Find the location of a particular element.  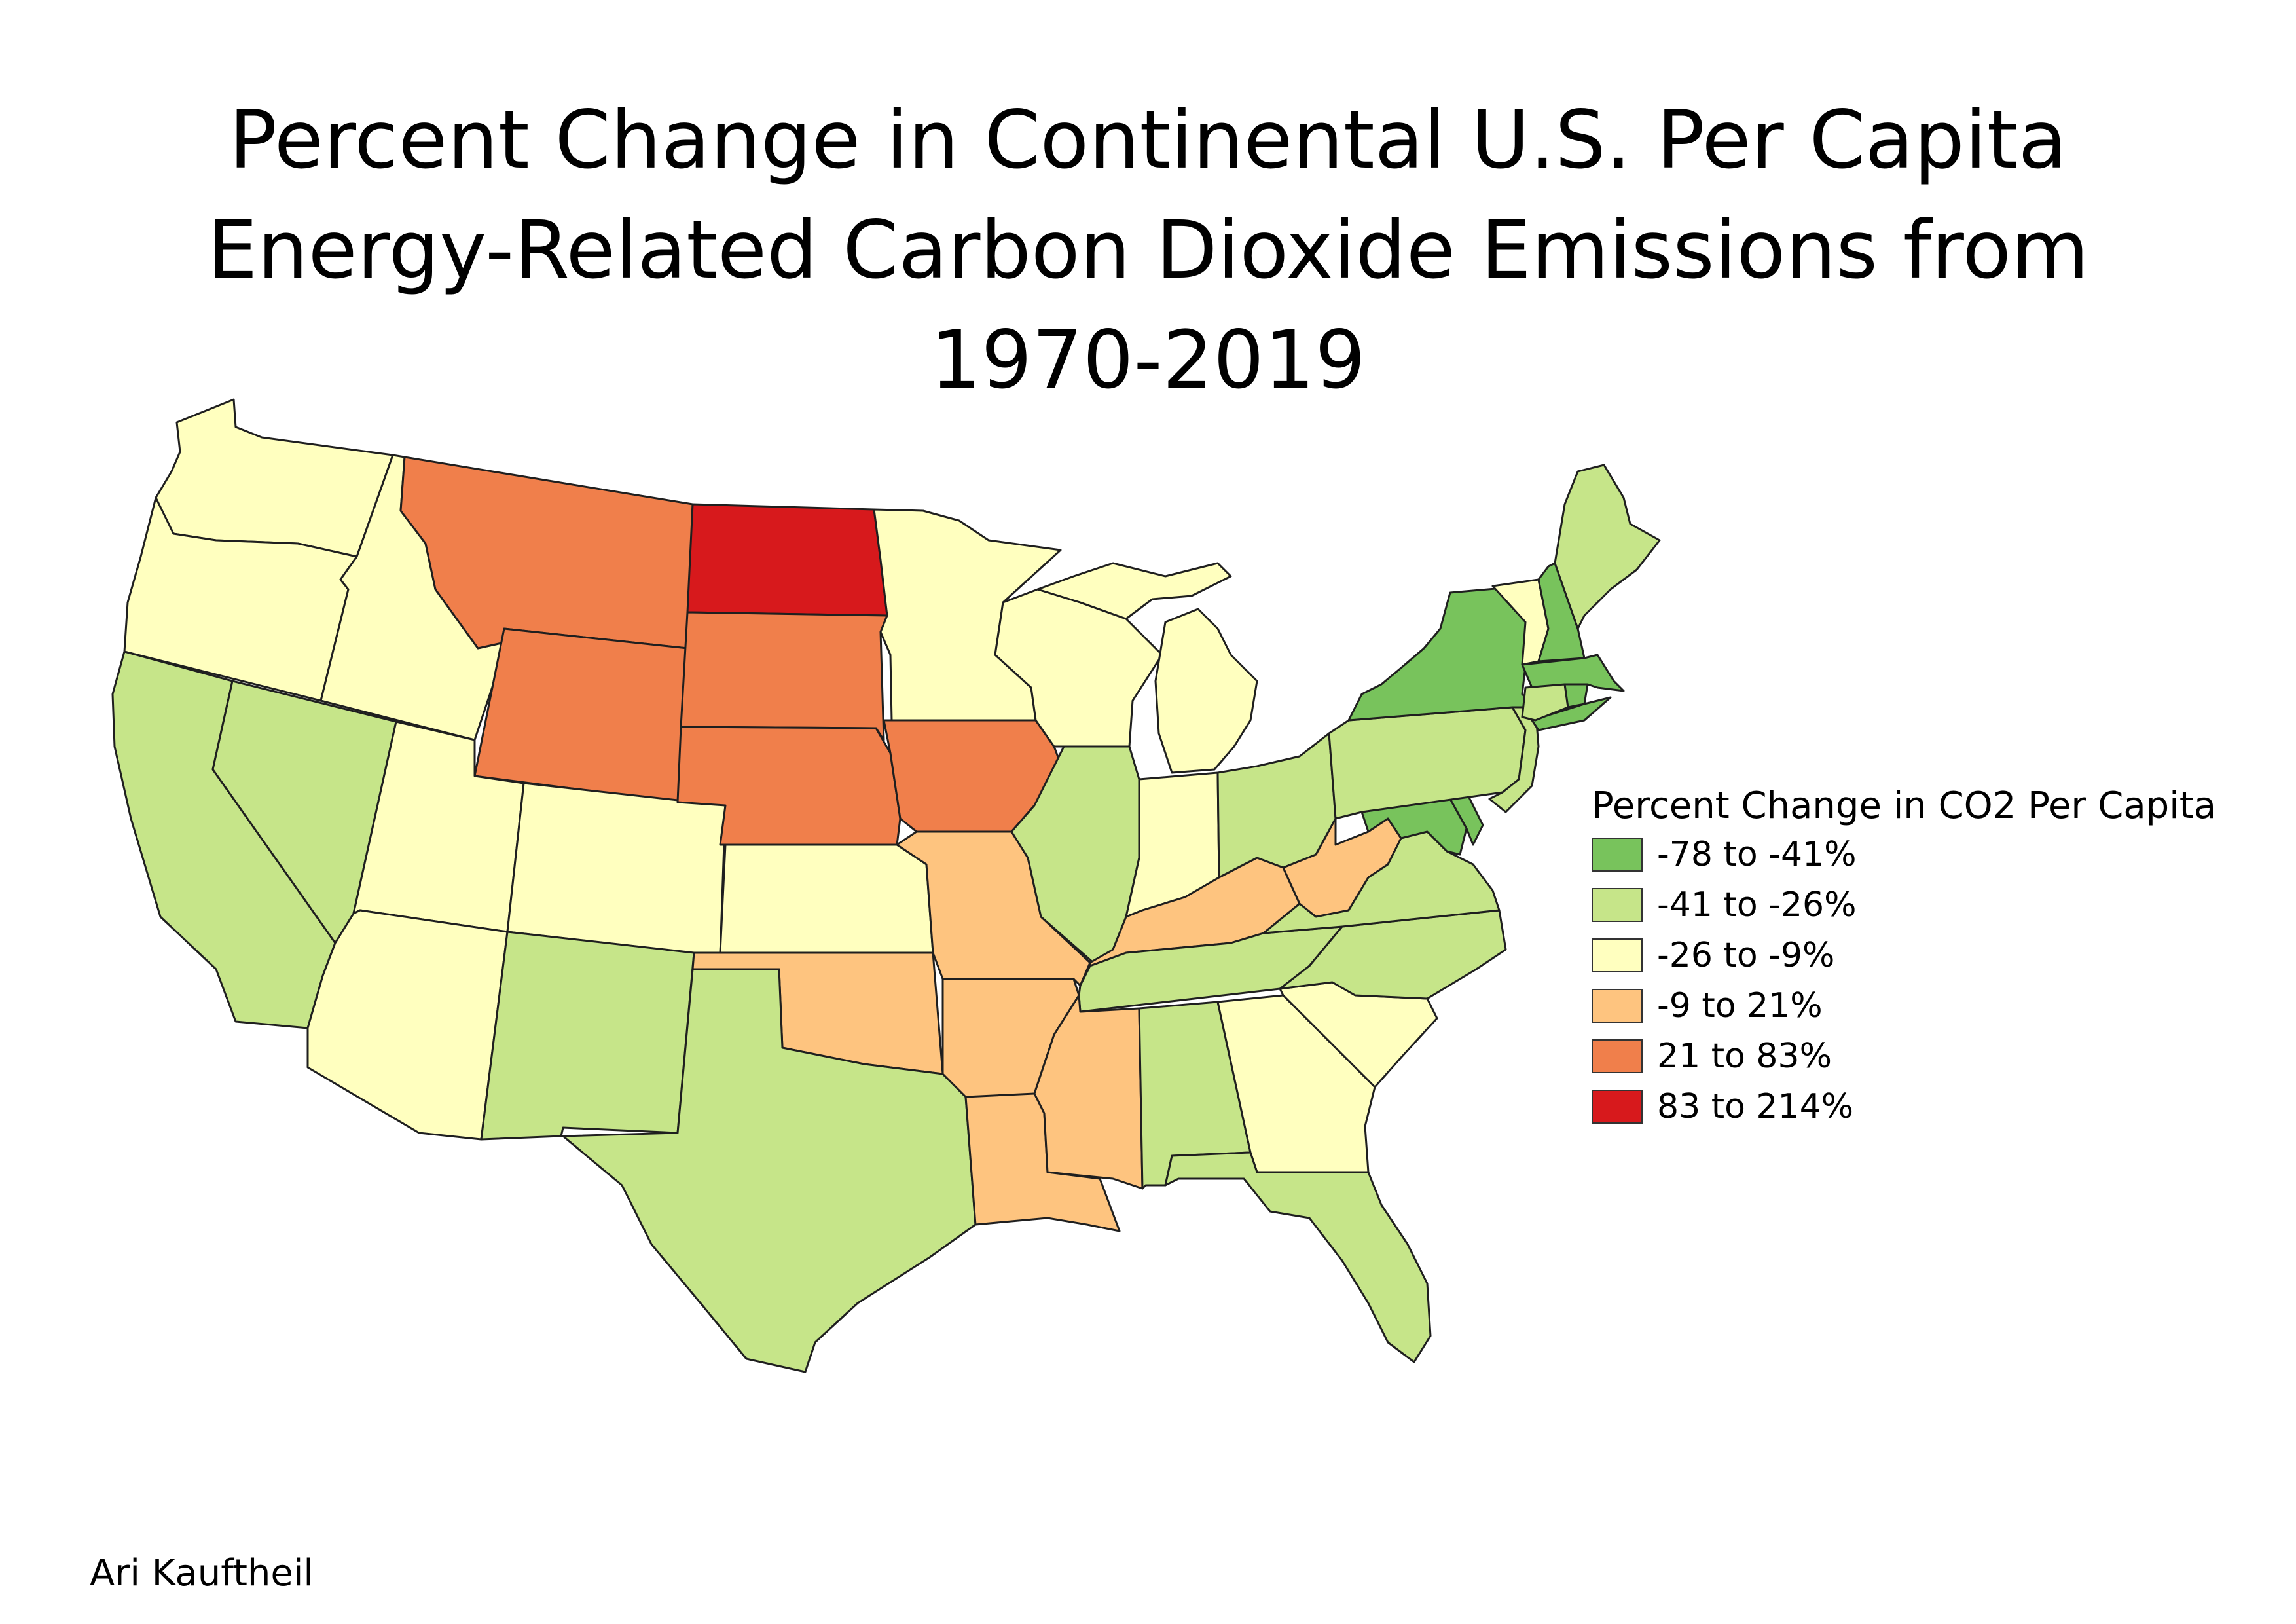

state-north-dakota is located at coordinates (787, 560).